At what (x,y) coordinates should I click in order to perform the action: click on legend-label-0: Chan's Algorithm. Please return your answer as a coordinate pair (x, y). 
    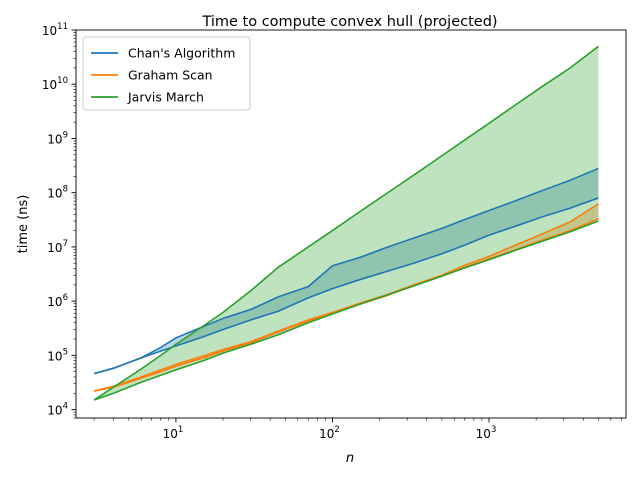
    Looking at the image, I should click on (181, 53).